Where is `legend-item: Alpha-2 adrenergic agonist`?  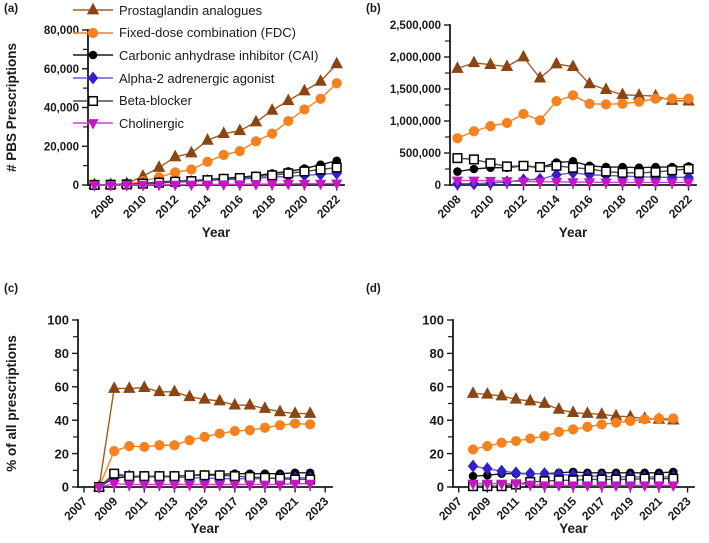
legend-item: Alpha-2 adrenergic agonist is located at coordinates (194, 78).